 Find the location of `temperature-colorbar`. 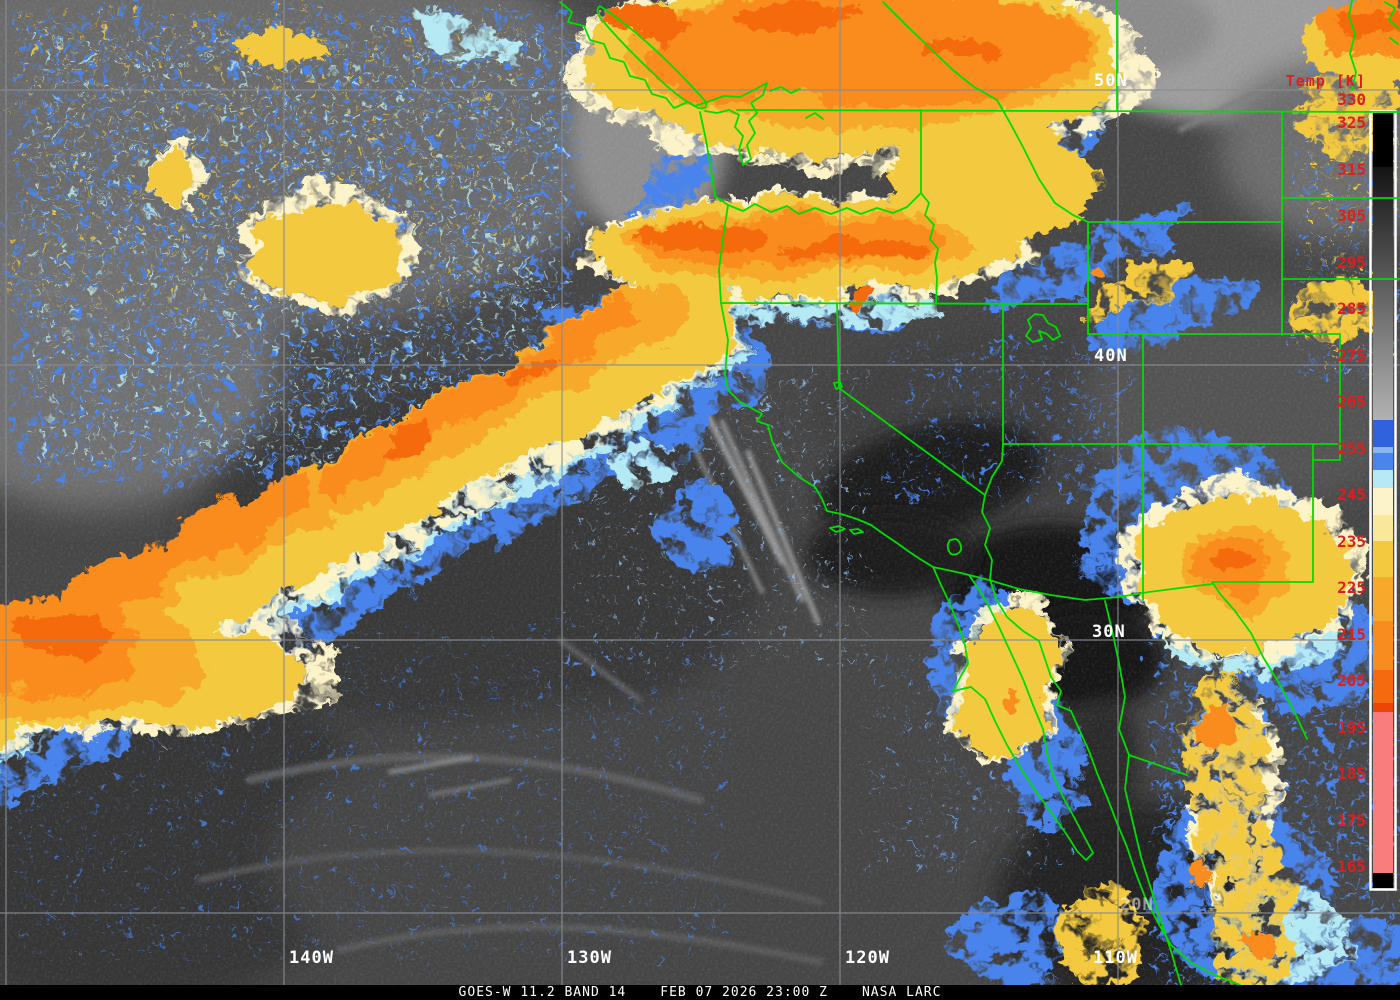

temperature-colorbar is located at coordinates (1383, 500).